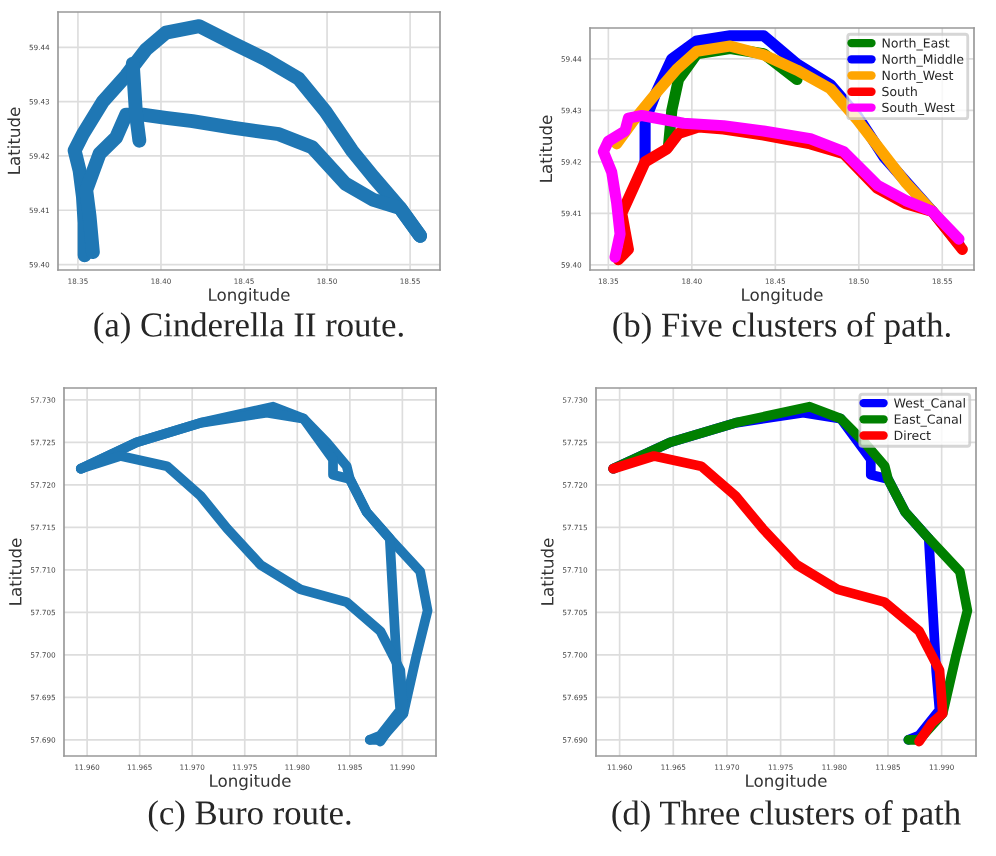 This screenshot has width=996, height=856. What do you see at coordinates (786, 816) in the screenshot?
I see `text: (d) Three clusters of path` at bounding box center [786, 816].